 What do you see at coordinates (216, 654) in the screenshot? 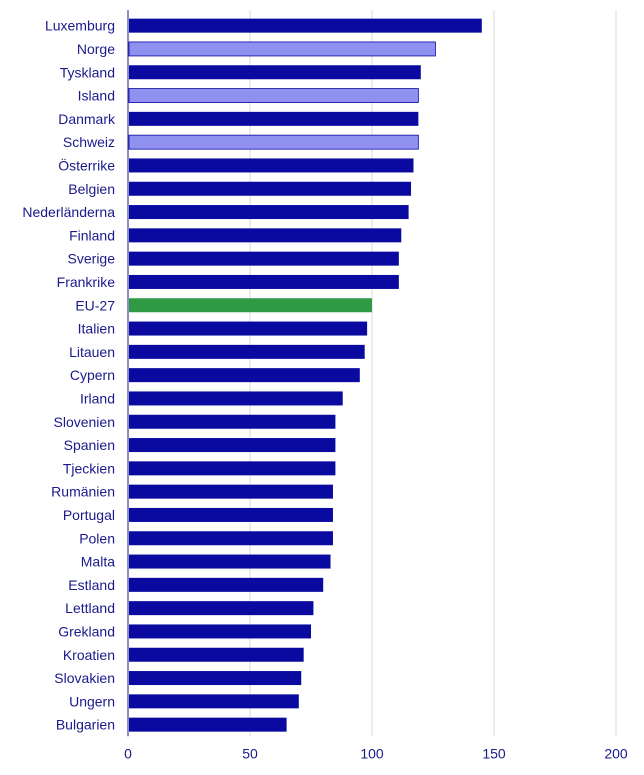
I see `bar-kroatien` at bounding box center [216, 654].